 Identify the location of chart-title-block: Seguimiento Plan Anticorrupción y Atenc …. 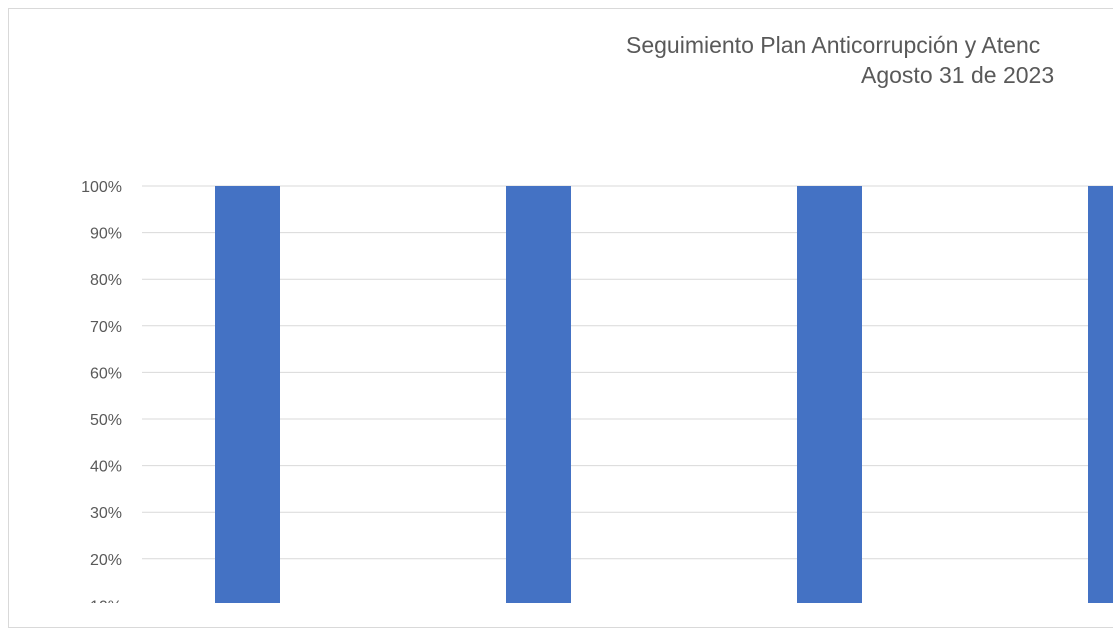
(869, 60).